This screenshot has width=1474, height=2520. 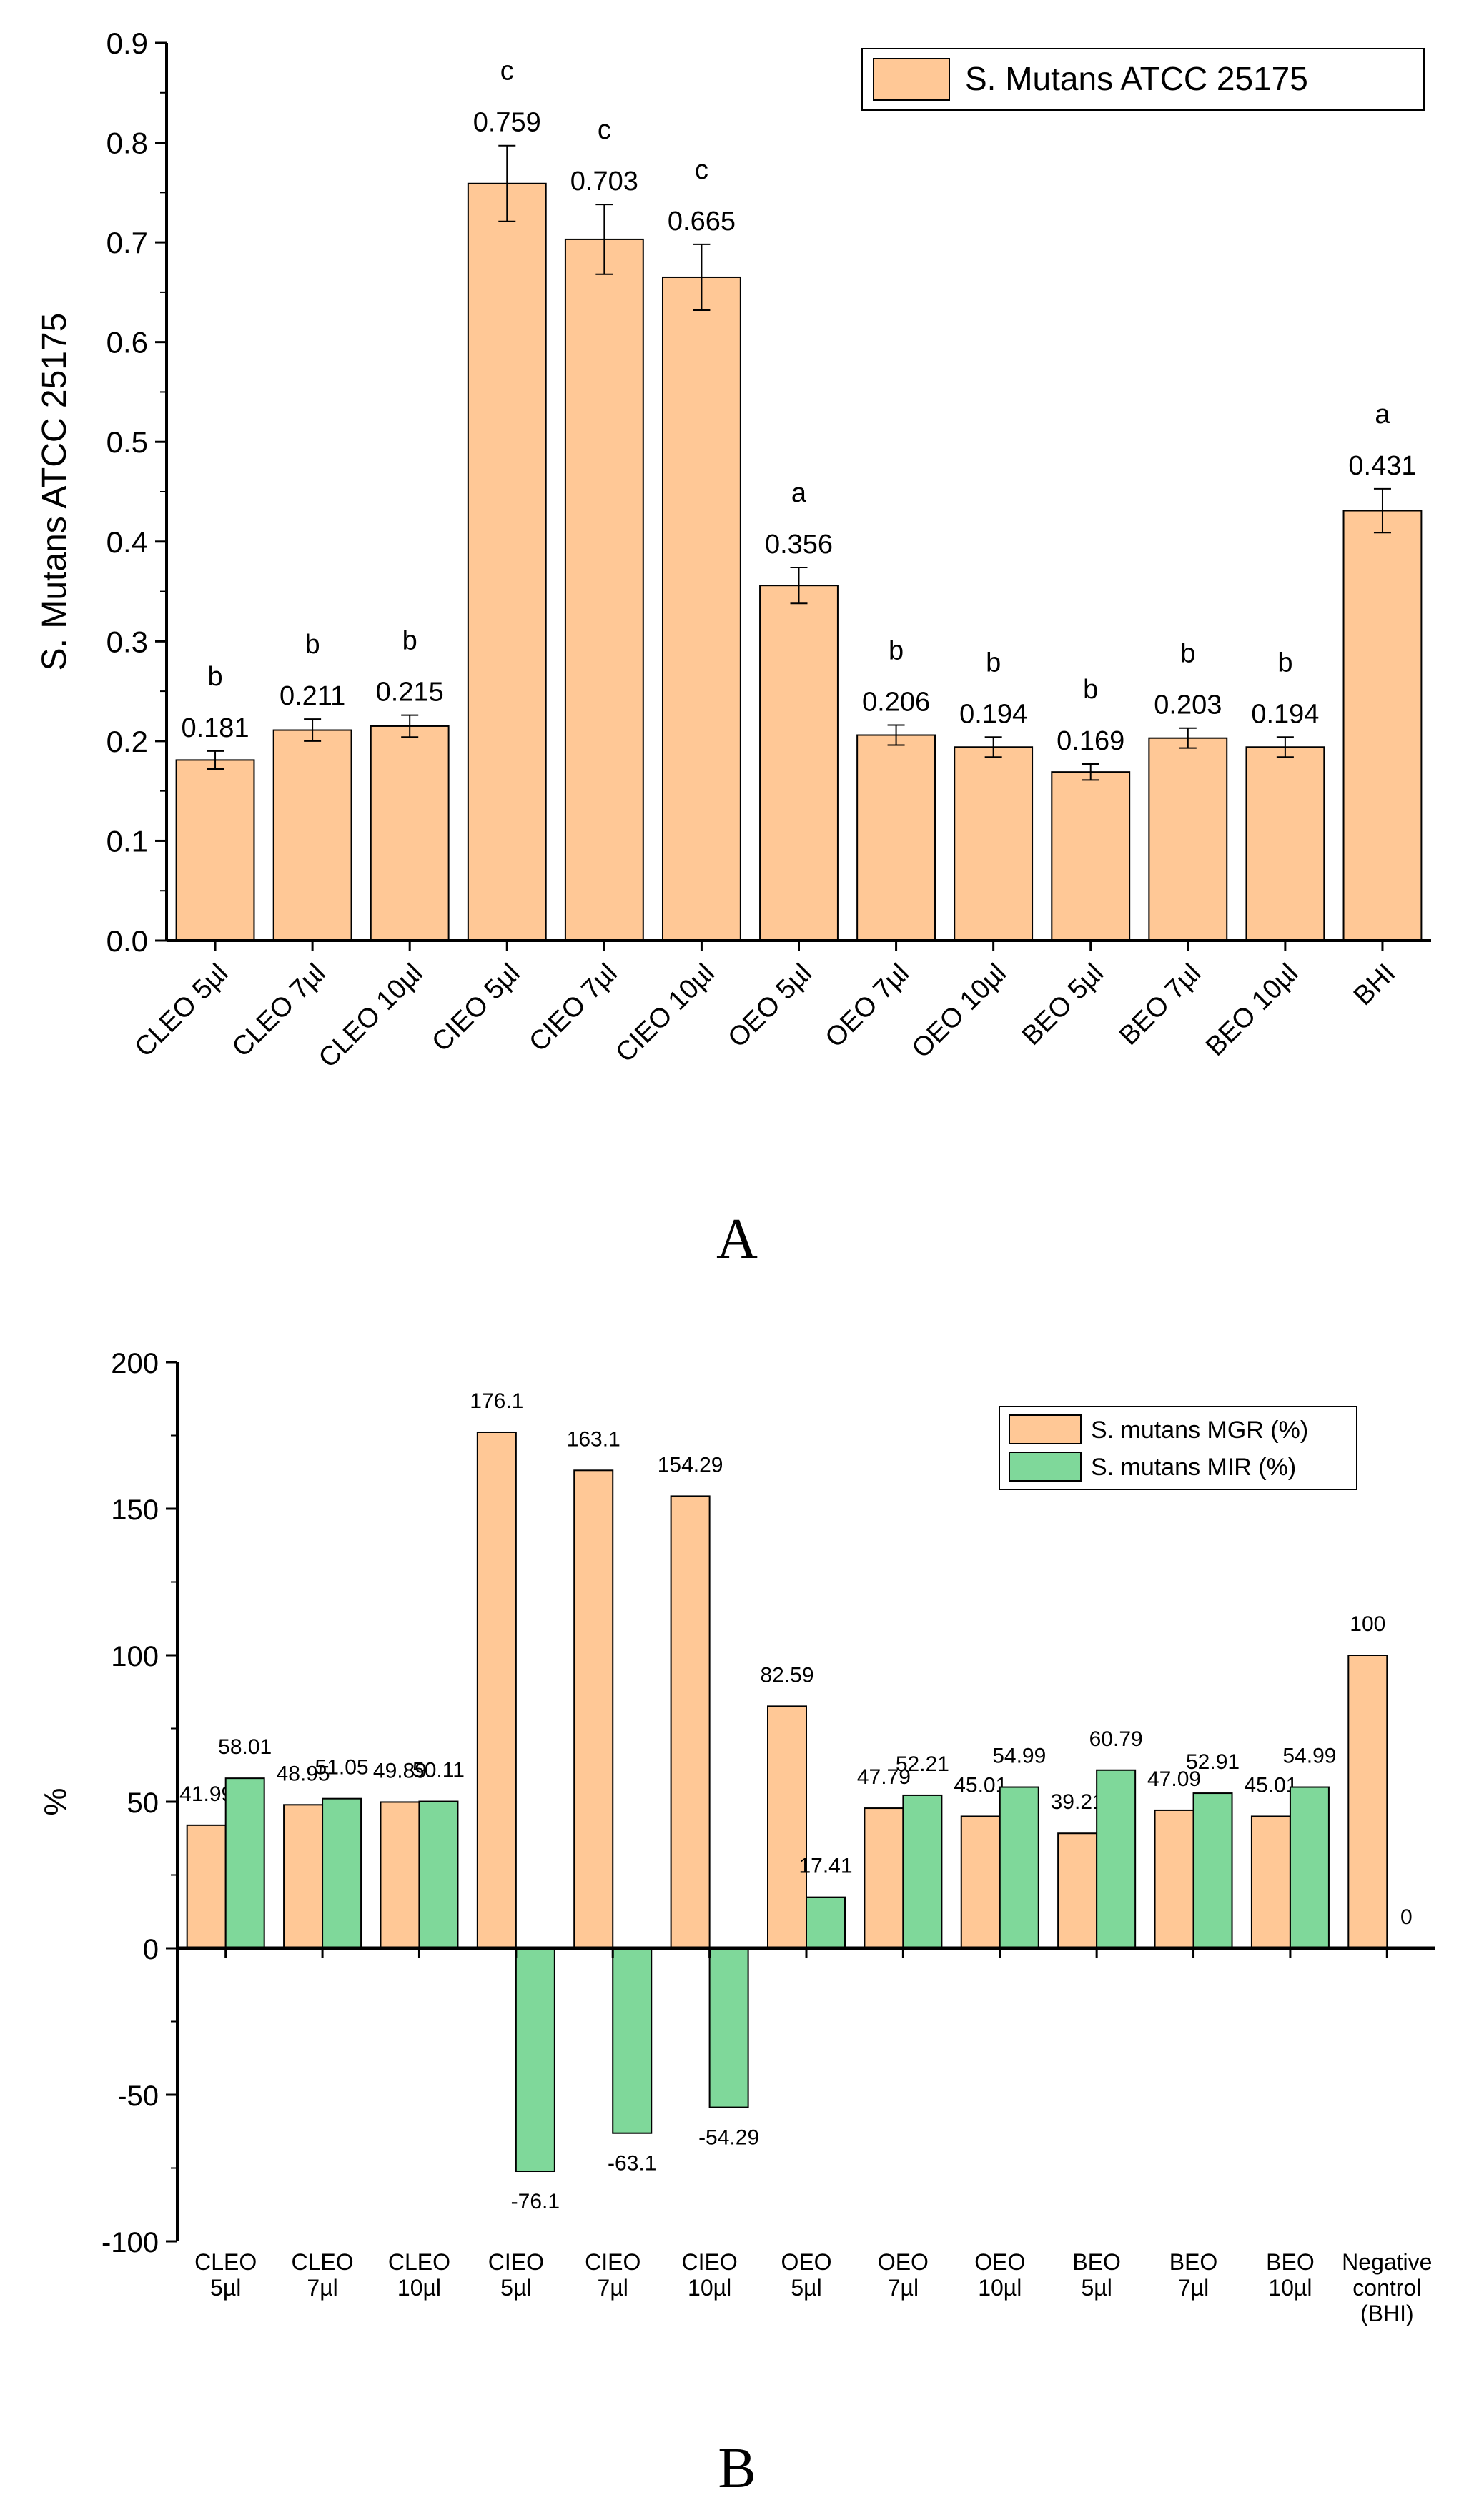 What do you see at coordinates (127, 741) in the screenshot?
I see `y-tick-label: 0.2` at bounding box center [127, 741].